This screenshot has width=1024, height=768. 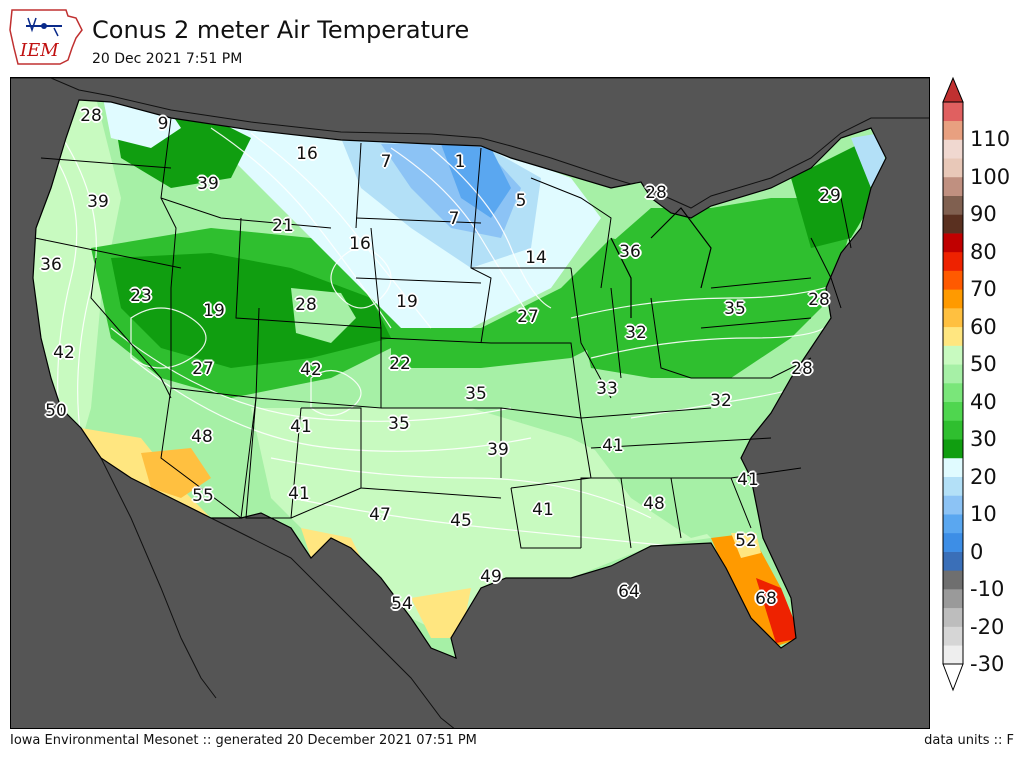 What do you see at coordinates (202, 437) in the screenshot?
I see `station-value: 48` at bounding box center [202, 437].